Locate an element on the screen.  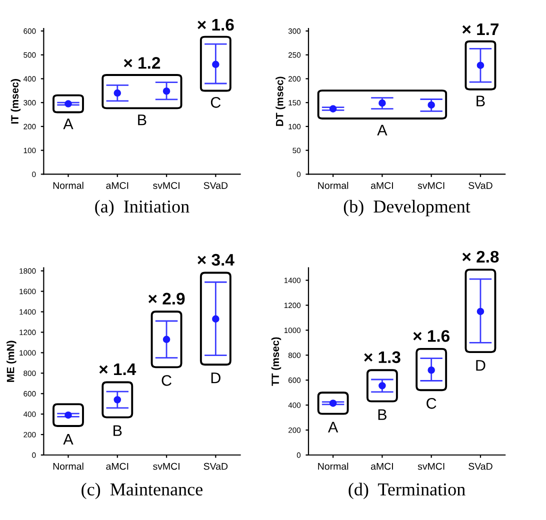
text: (d) Termination is located at coordinates (407, 491).